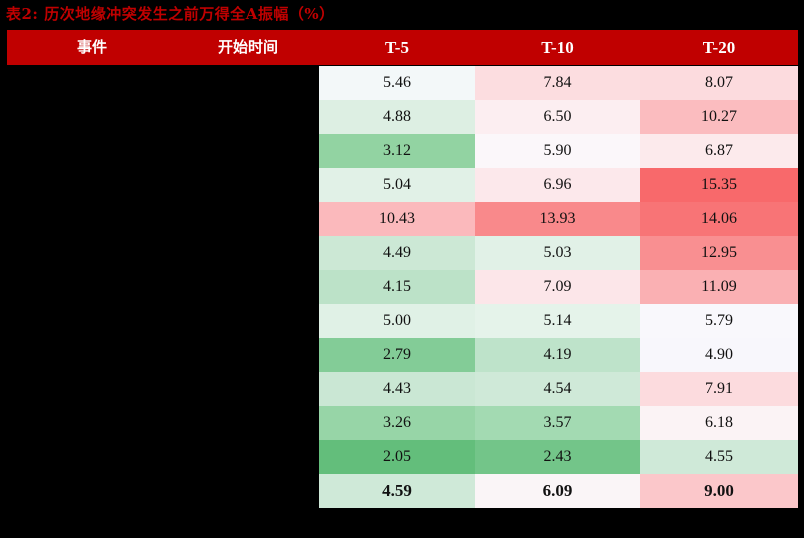 The height and width of the screenshot is (538, 804). I want to click on cell-t20: 6.18, so click(719, 423).